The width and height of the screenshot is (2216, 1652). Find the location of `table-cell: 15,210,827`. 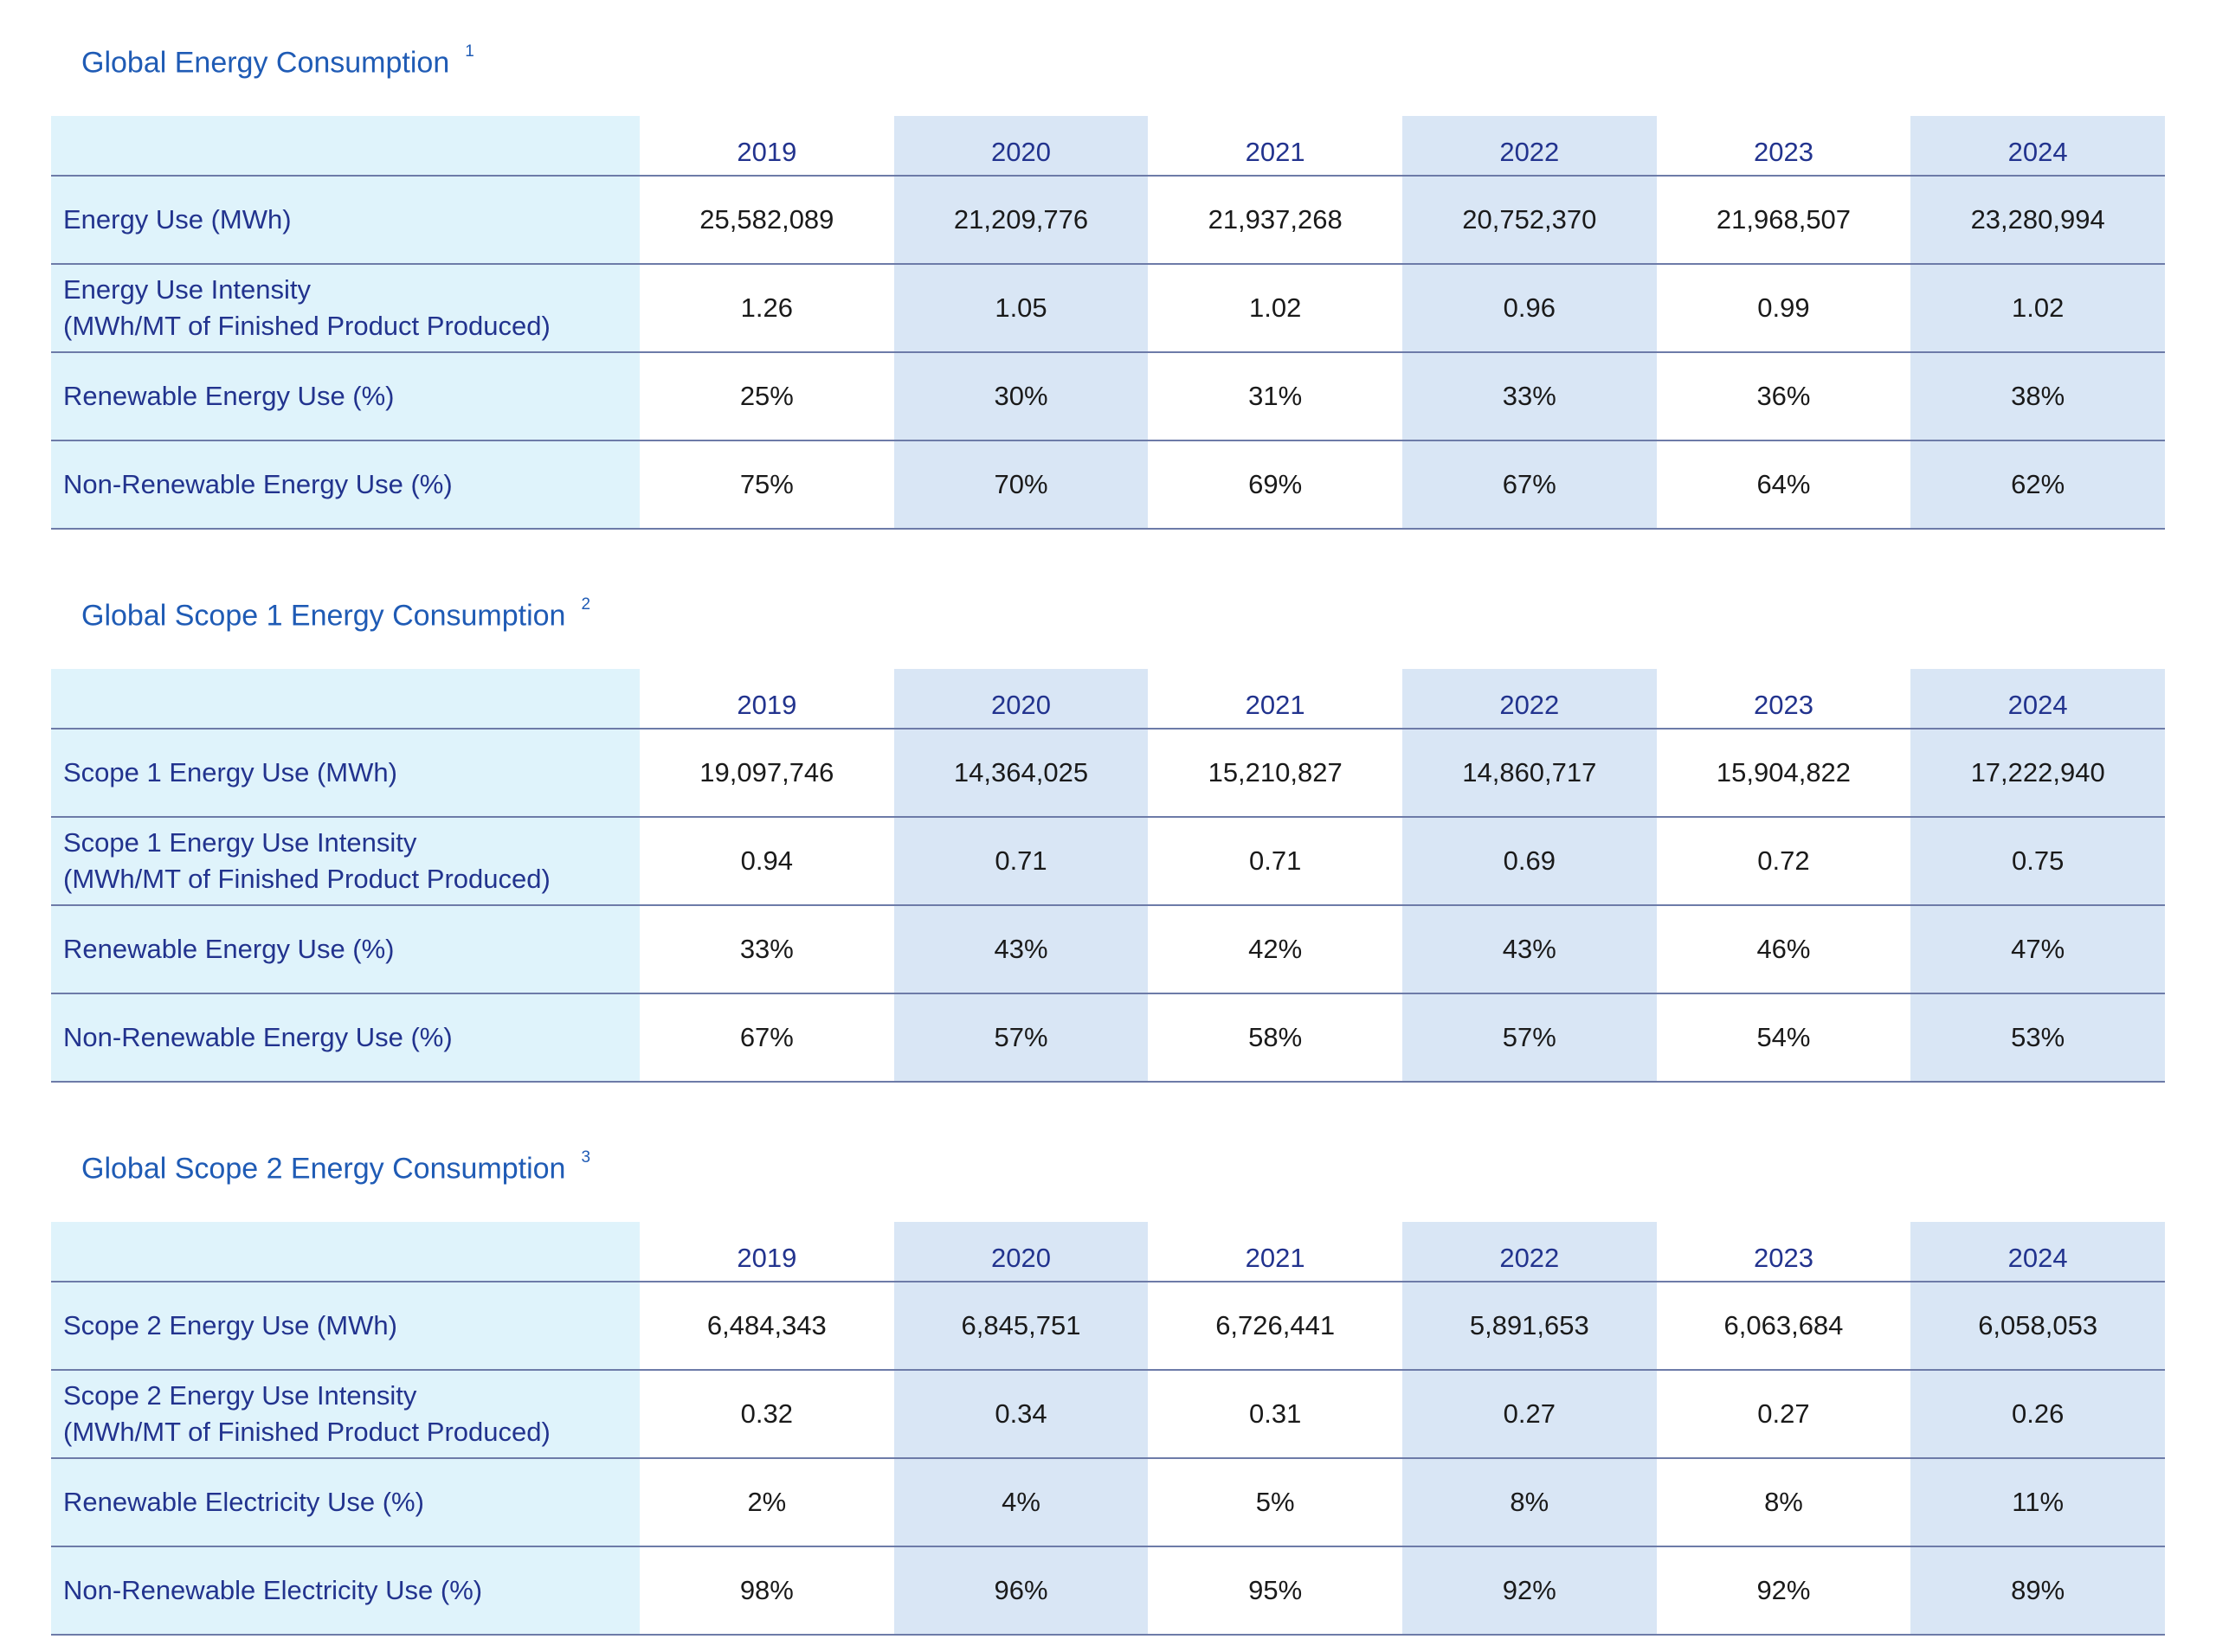

table-cell: 15,210,827 is located at coordinates (1275, 773).